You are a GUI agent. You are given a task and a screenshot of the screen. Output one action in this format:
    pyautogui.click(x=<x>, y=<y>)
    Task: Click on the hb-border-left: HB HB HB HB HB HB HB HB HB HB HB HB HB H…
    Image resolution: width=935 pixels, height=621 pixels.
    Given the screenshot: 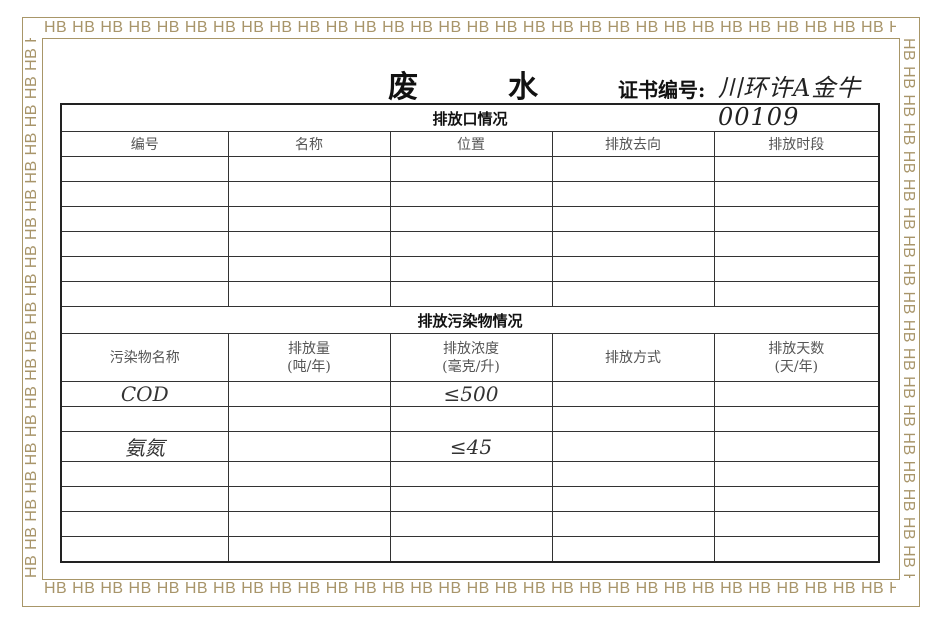 What is the action you would take?
    pyautogui.click(x=32, y=308)
    